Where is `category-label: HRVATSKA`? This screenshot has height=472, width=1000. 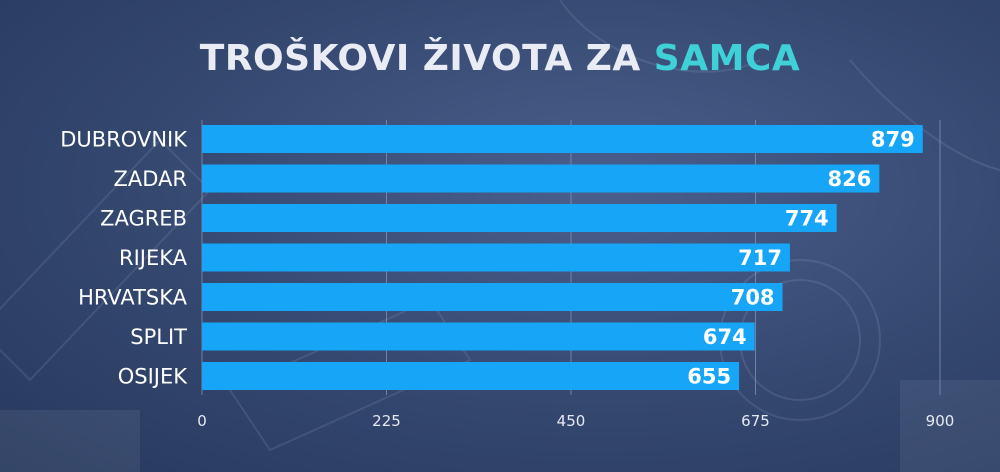 category-label: HRVATSKA is located at coordinates (133, 298).